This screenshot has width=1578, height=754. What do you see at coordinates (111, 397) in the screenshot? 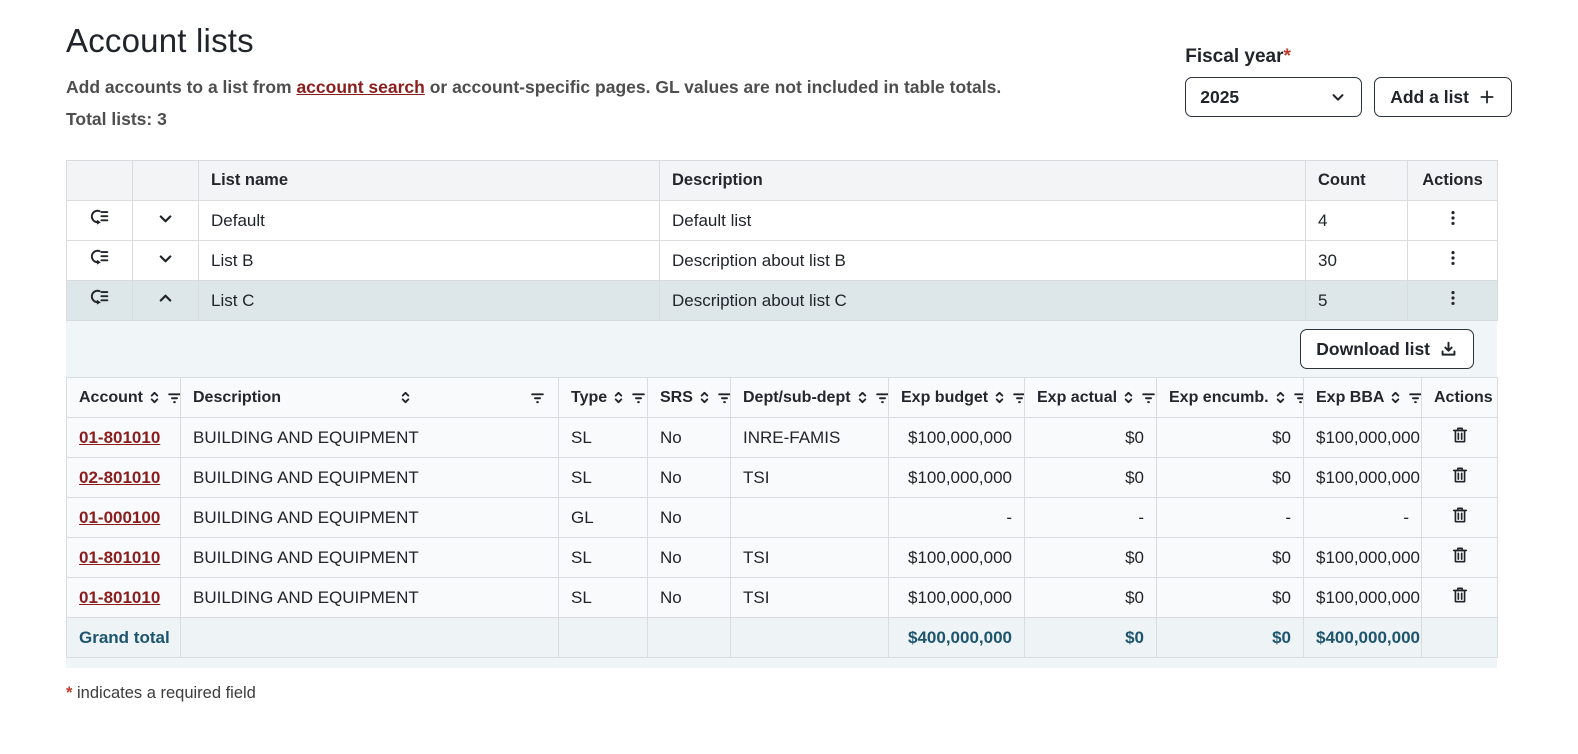
I see `column-header-label: Account` at bounding box center [111, 397].